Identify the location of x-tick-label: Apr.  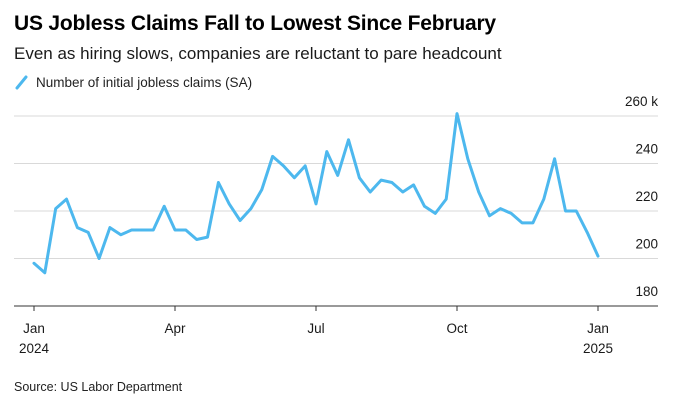
(175, 328).